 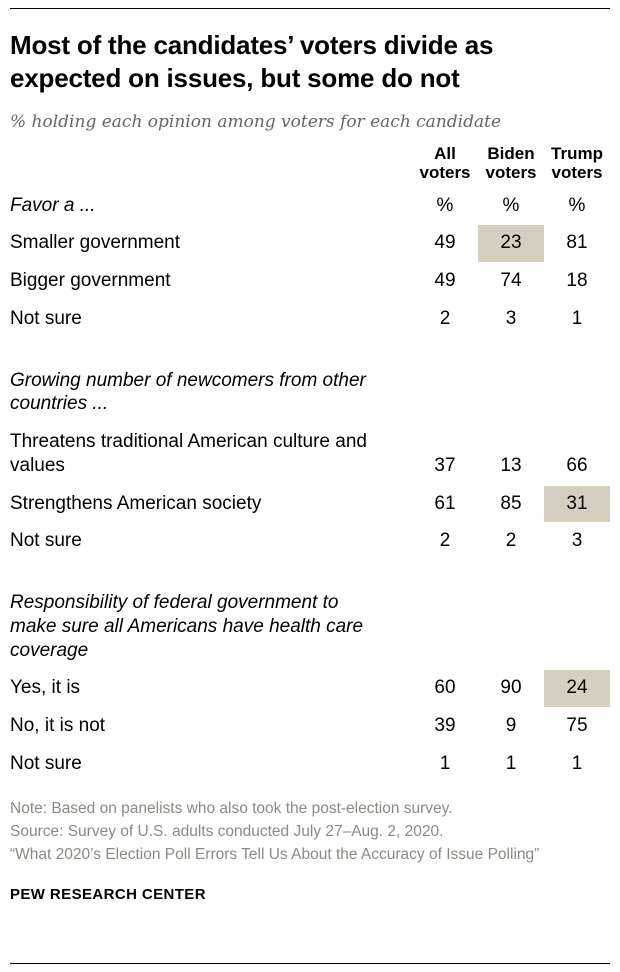 I want to click on column-header-spacer, so click(x=211, y=178).